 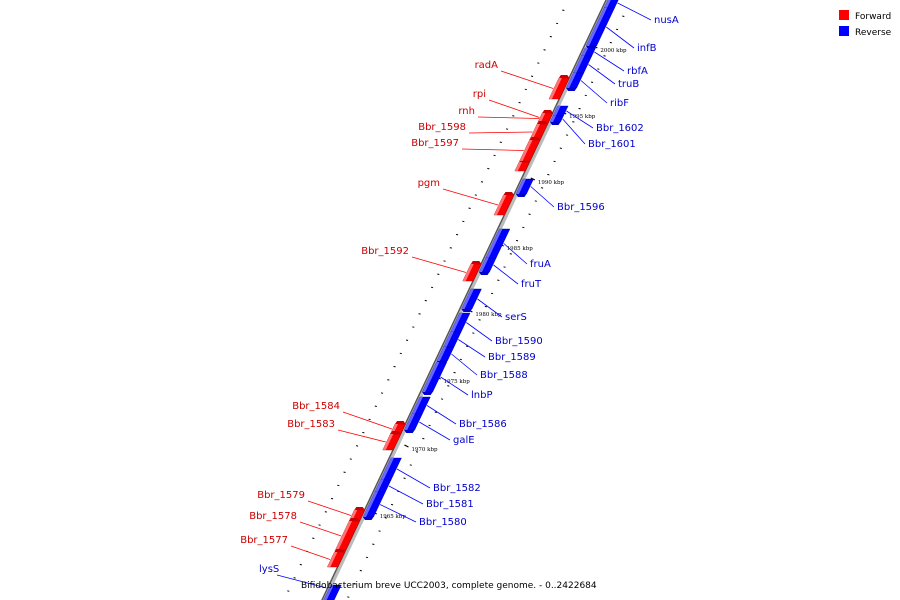 I want to click on gene-label-bbr-1592: Bbr_1592, so click(x=385, y=251).